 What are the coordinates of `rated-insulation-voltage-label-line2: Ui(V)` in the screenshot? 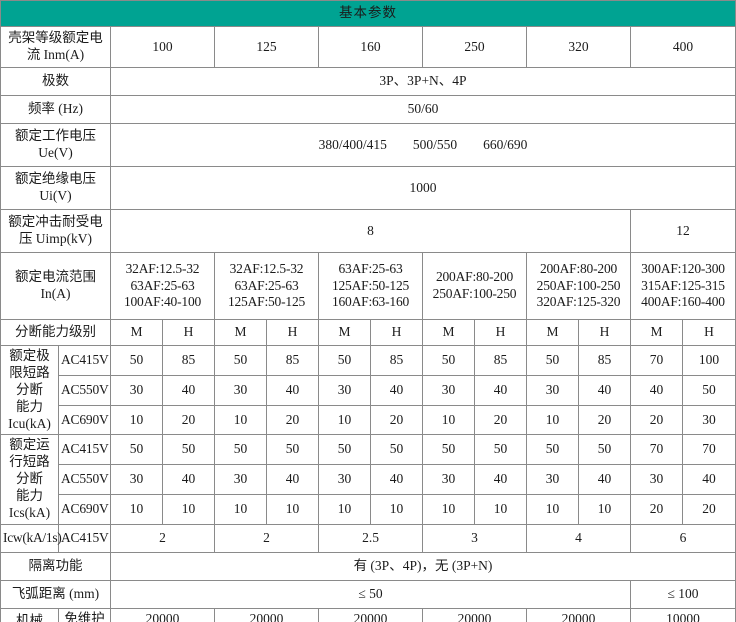 It's located at (55, 195).